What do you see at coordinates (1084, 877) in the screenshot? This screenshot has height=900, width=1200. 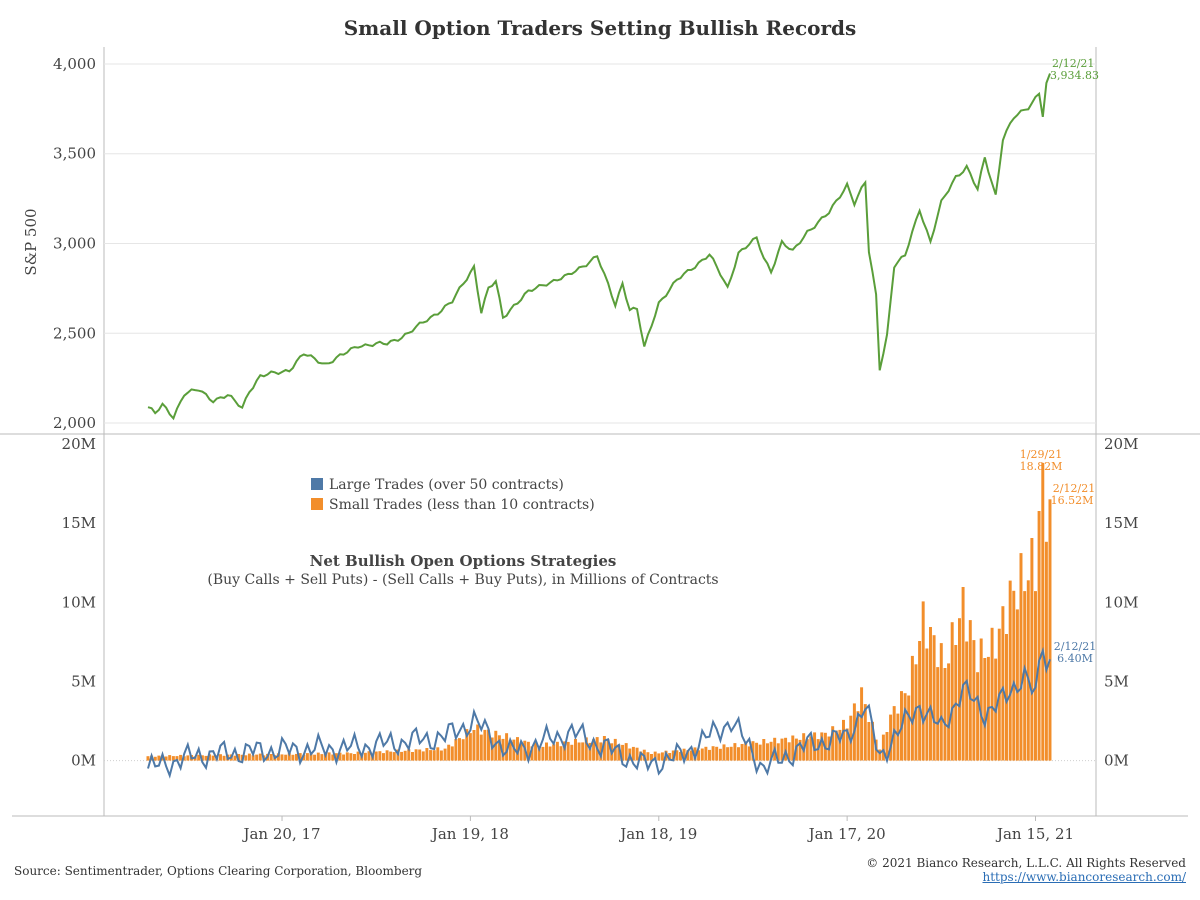 I see `website-link: https://www.biancoresearch.com/` at bounding box center [1084, 877].